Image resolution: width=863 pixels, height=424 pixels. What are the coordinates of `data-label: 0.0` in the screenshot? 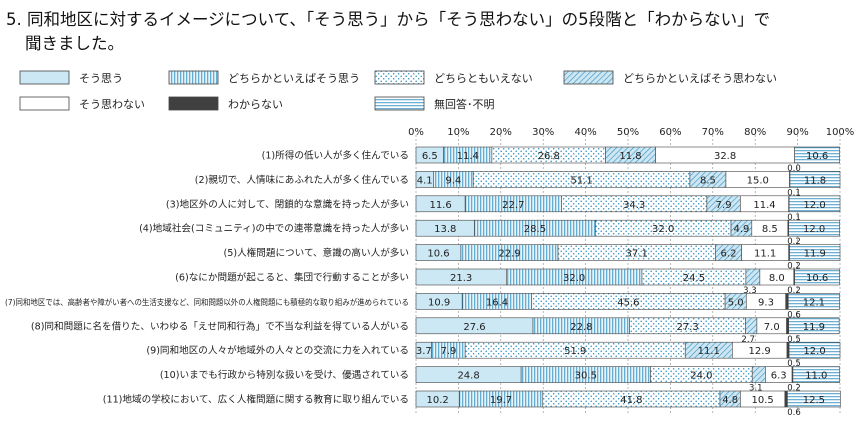 It's located at (794, 169).